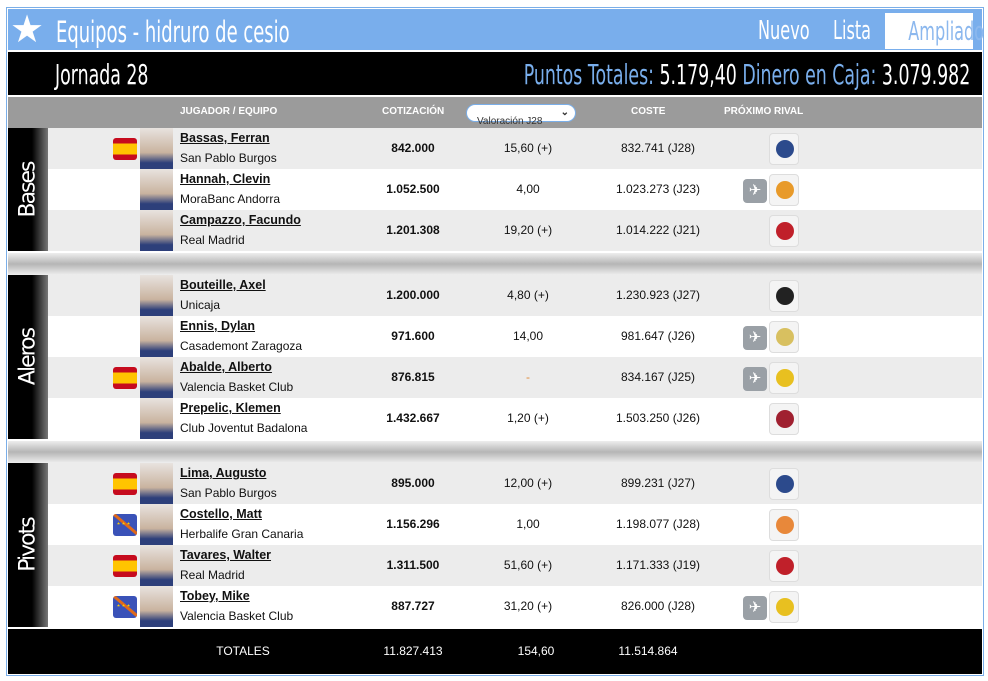 Image resolution: width=988 pixels, height=681 pixels. I want to click on totals-coste: 11.514.864, so click(648, 651).